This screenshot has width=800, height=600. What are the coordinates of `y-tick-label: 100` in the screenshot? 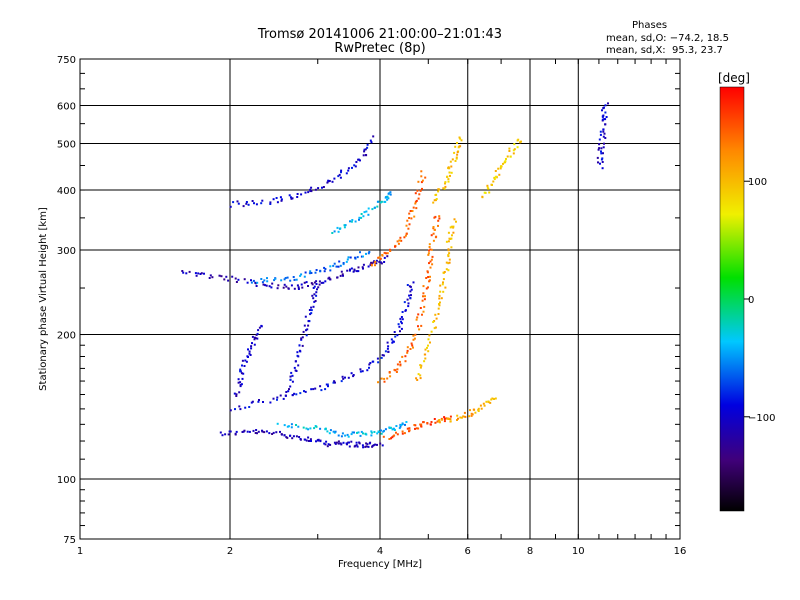 It's located at (66, 480).